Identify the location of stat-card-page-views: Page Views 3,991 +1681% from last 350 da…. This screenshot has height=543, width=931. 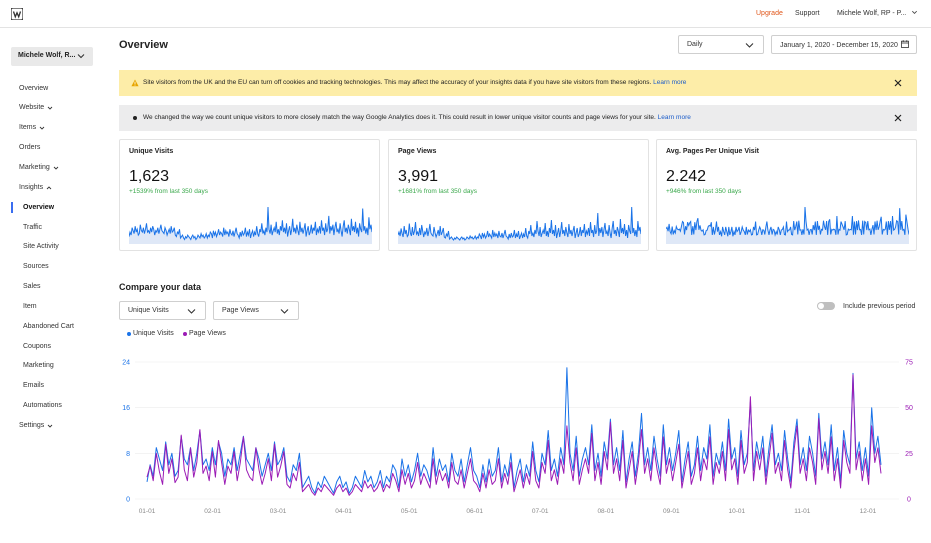
(518, 195).